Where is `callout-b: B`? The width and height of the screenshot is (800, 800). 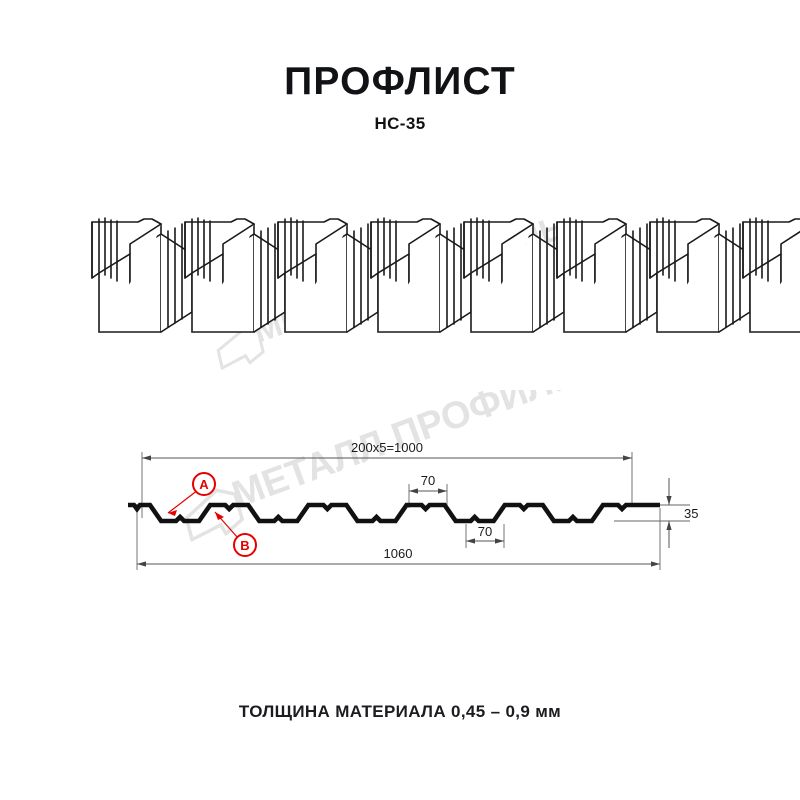 callout-b: B is located at coordinates (235, 534).